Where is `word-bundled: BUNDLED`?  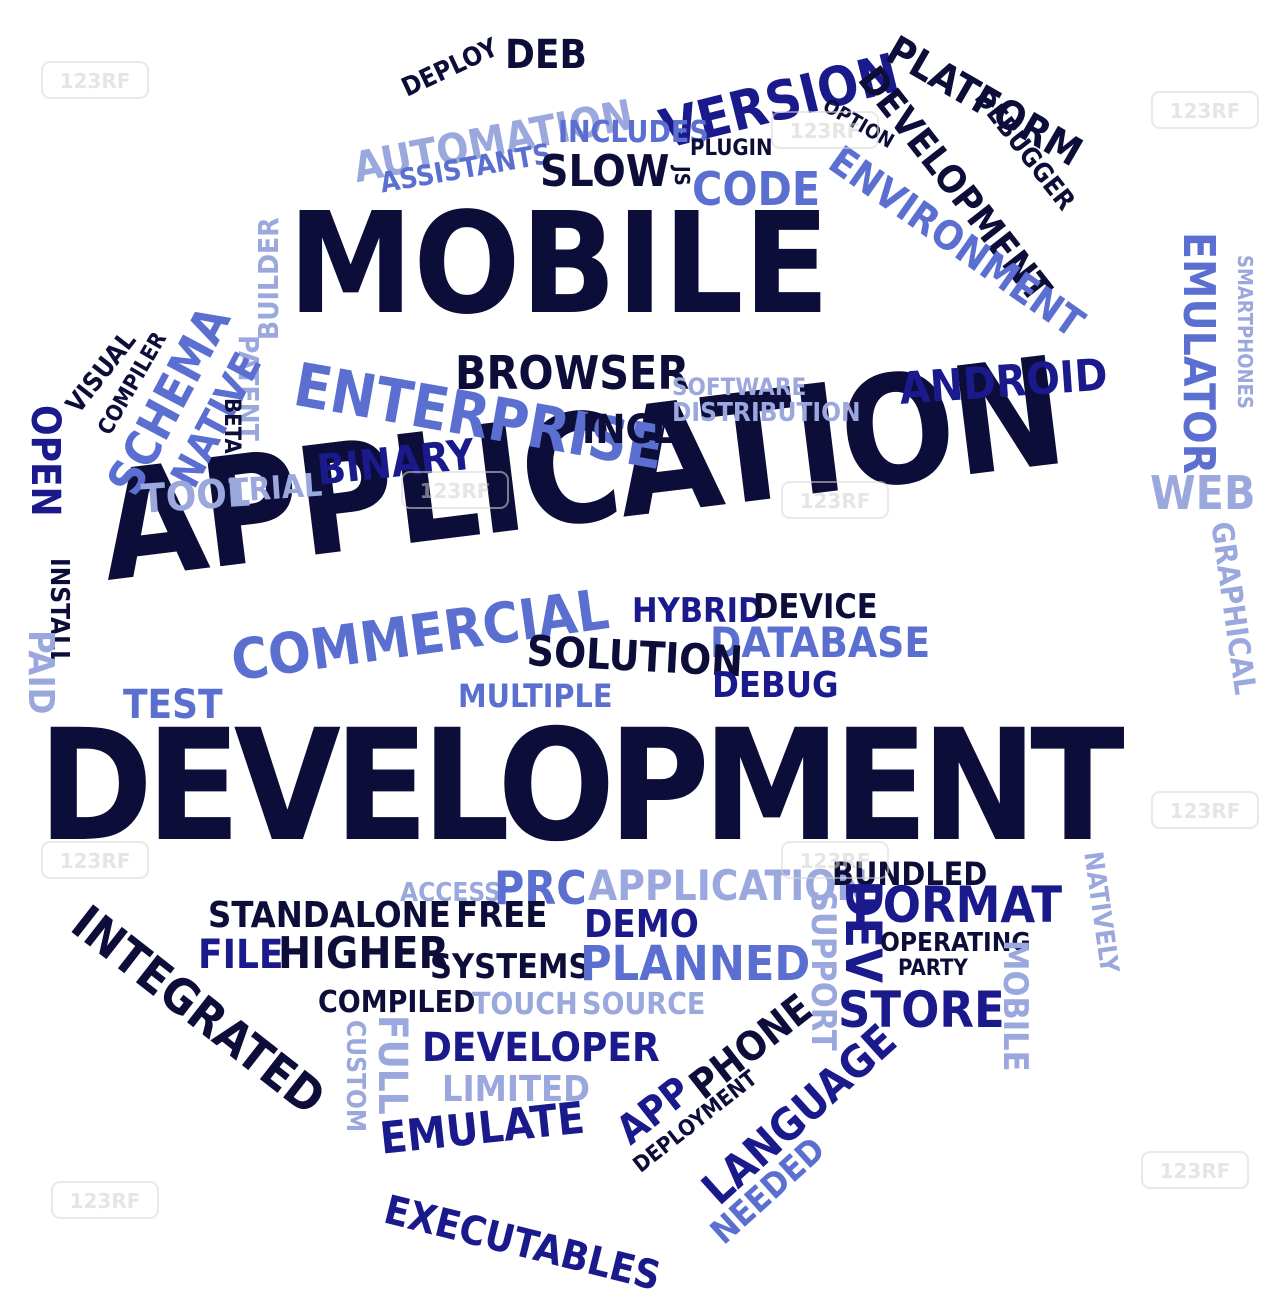
word-bundled: BUNDLED is located at coordinates (910, 874).